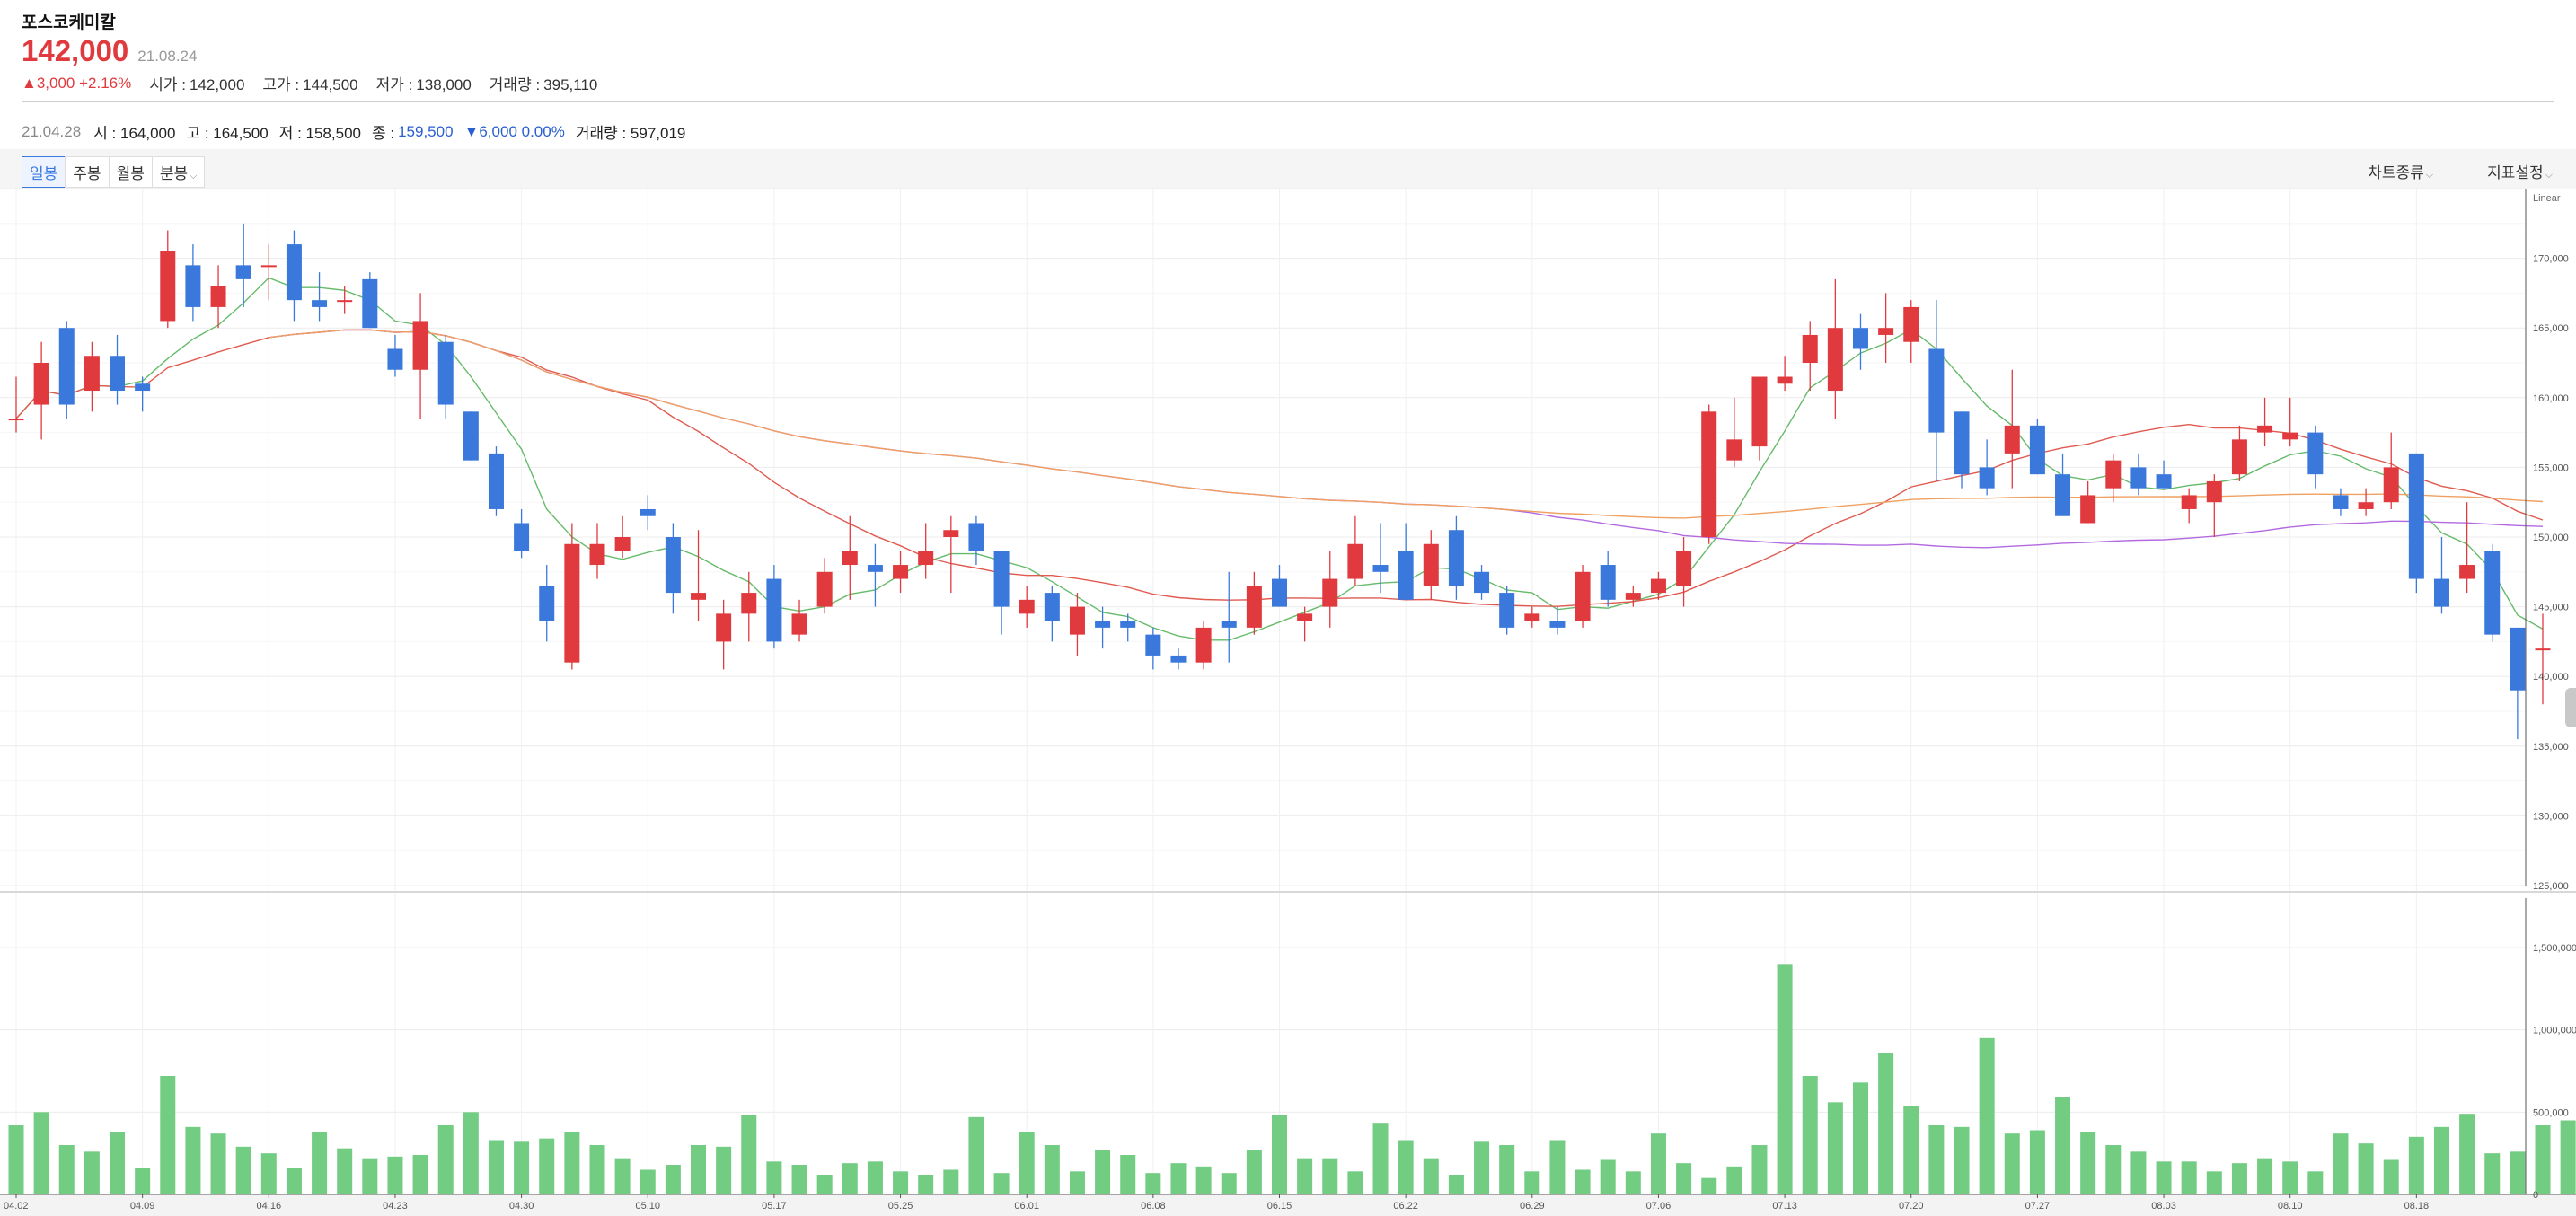 Image resolution: width=2576 pixels, height=1216 pixels. Describe the element at coordinates (444, 84) in the screenshot. I see `stat-low-value: 138,000` at that location.